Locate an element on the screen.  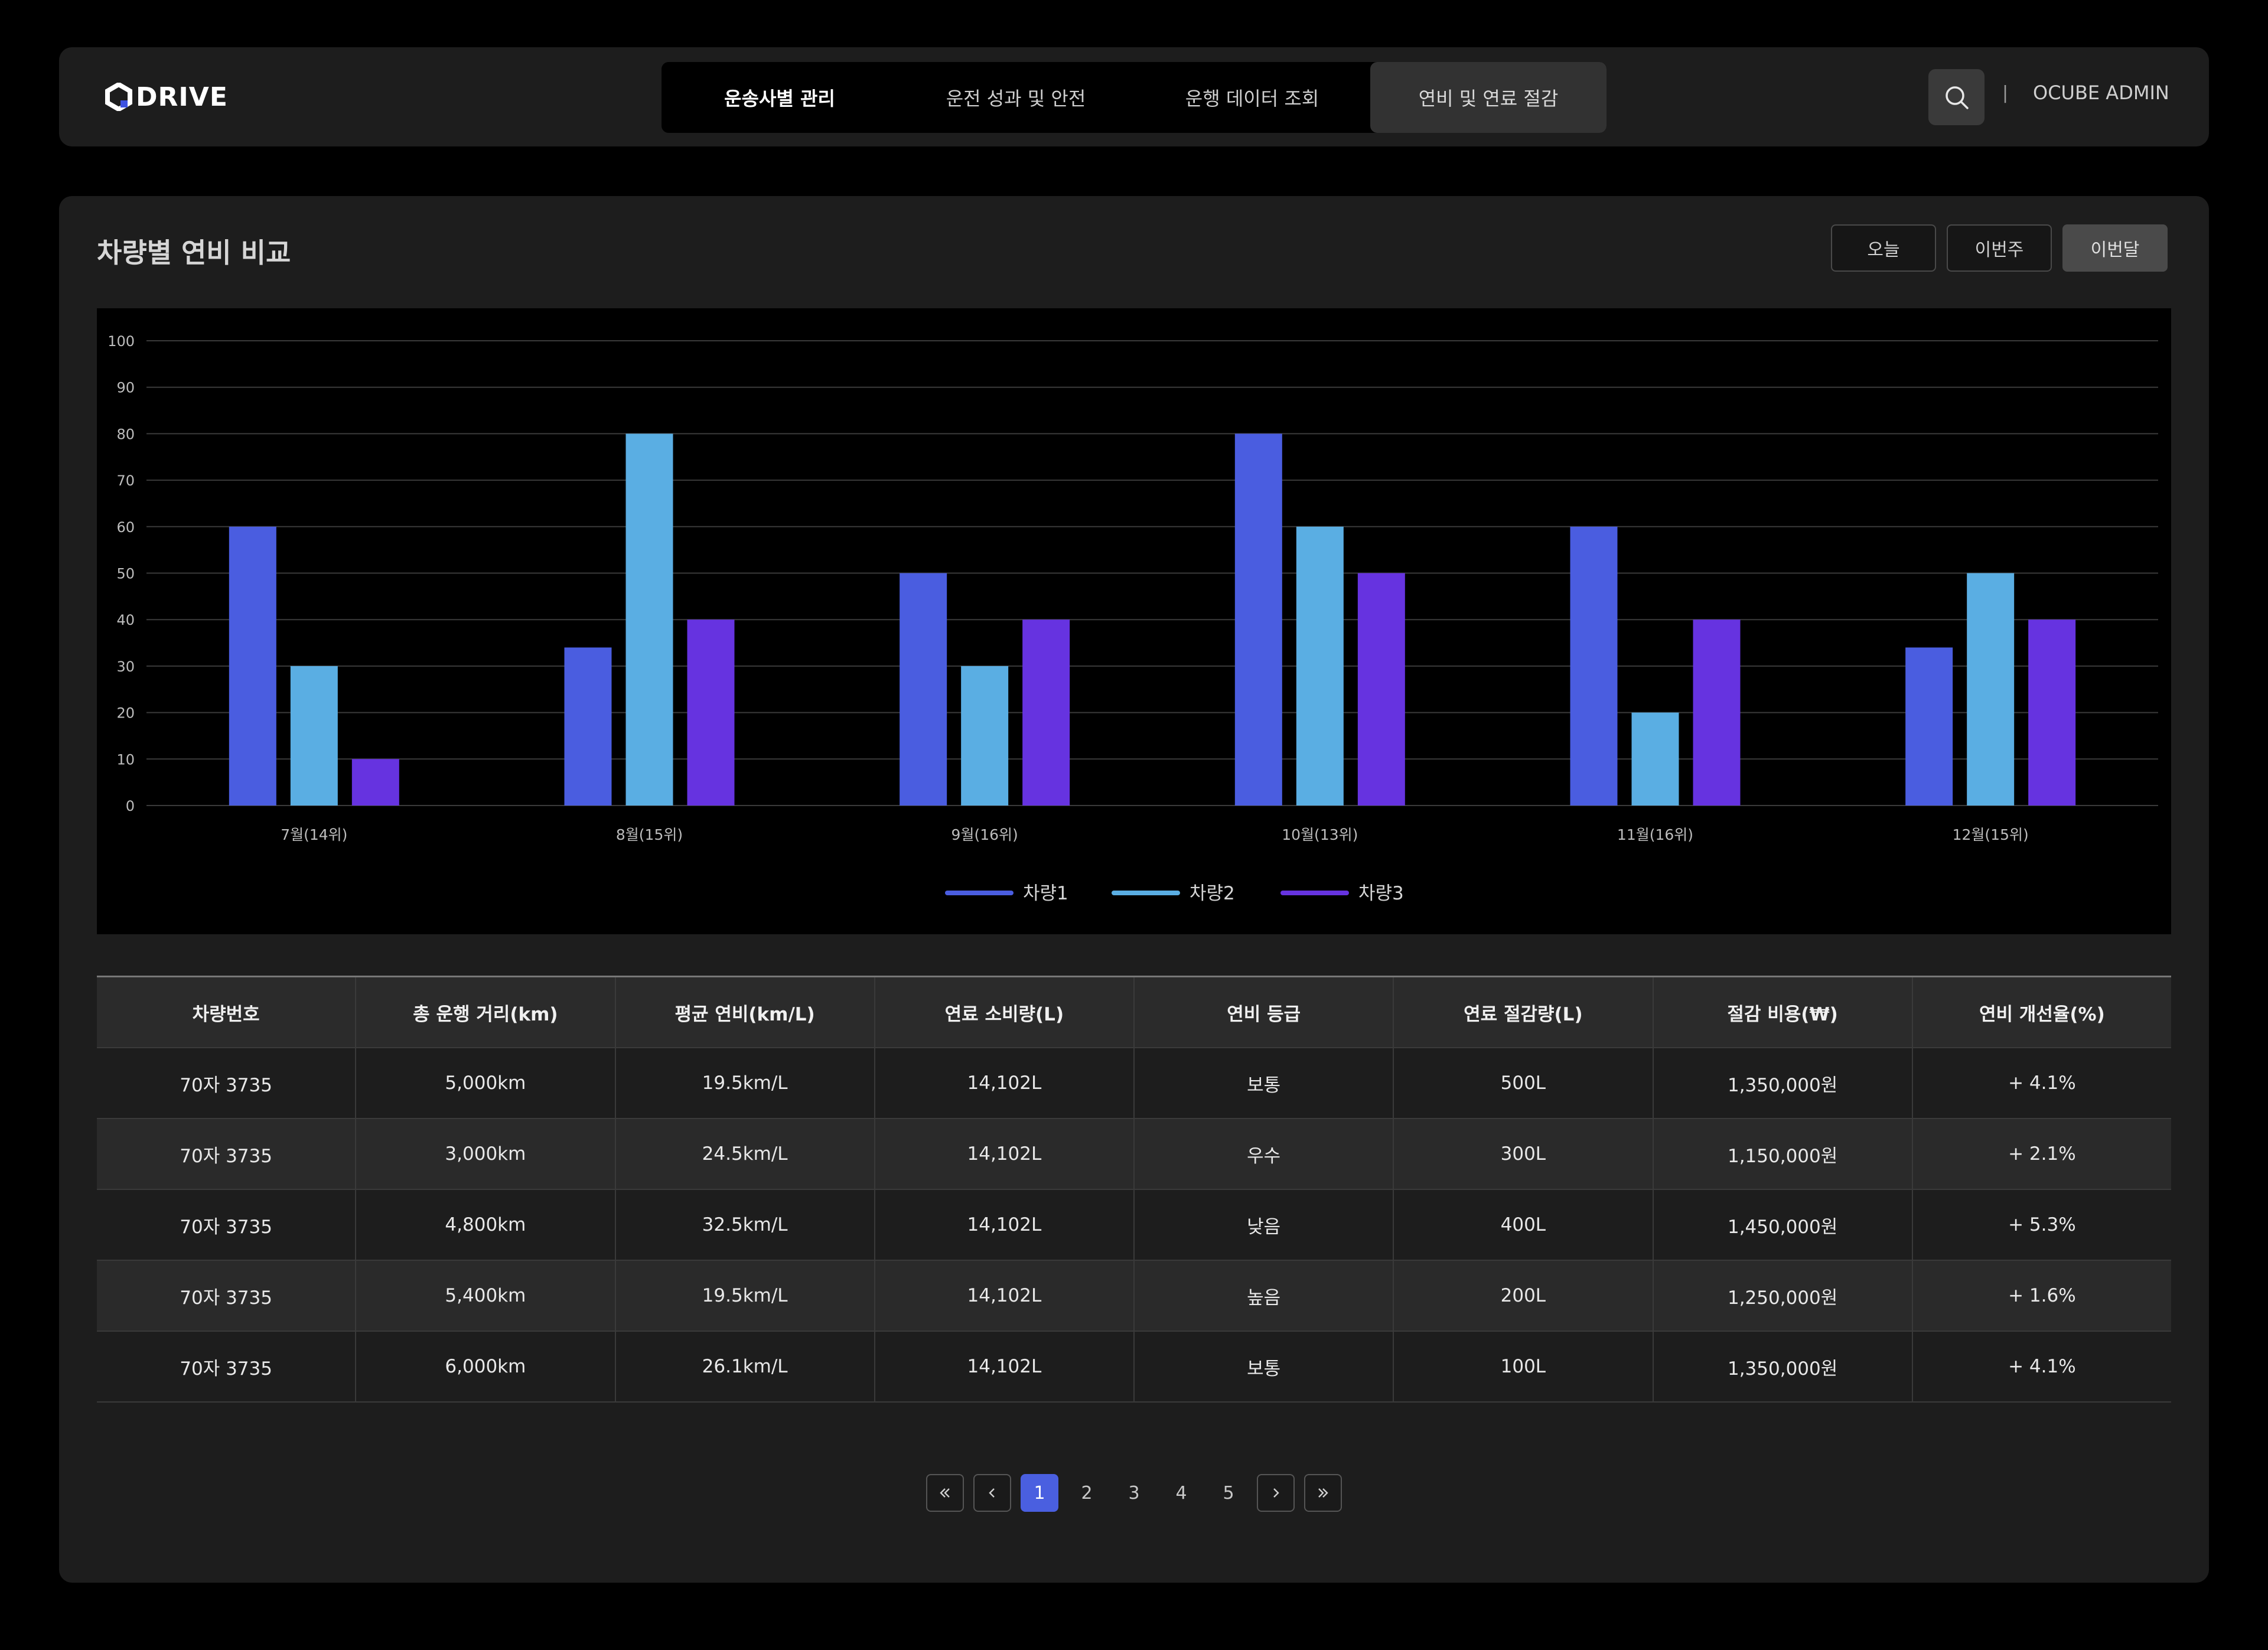
last-page-button is located at coordinates (1323, 1493).